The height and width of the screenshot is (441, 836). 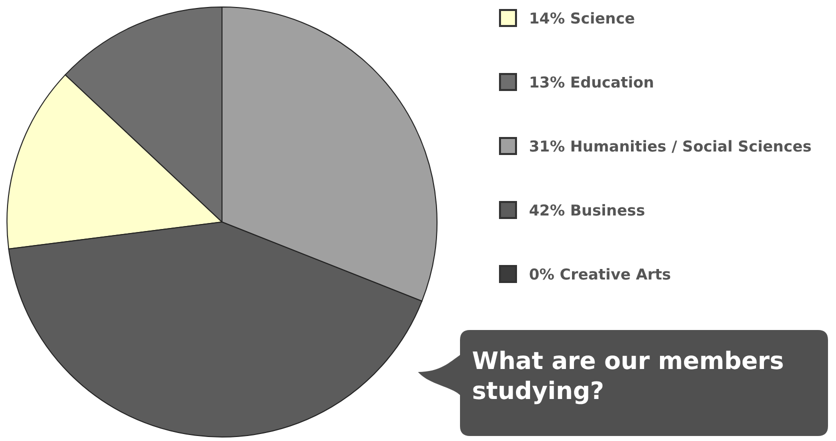 What do you see at coordinates (670, 146) in the screenshot?
I see `legend-label: 31% Humanities / Social Sciences` at bounding box center [670, 146].